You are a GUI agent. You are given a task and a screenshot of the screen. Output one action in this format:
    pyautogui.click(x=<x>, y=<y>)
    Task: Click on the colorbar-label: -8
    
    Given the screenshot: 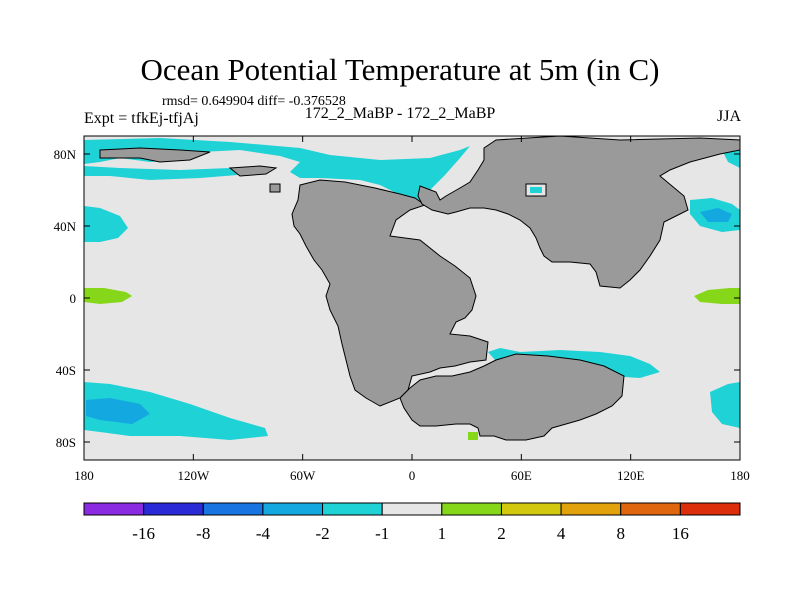 What is the action you would take?
    pyautogui.click(x=203, y=533)
    